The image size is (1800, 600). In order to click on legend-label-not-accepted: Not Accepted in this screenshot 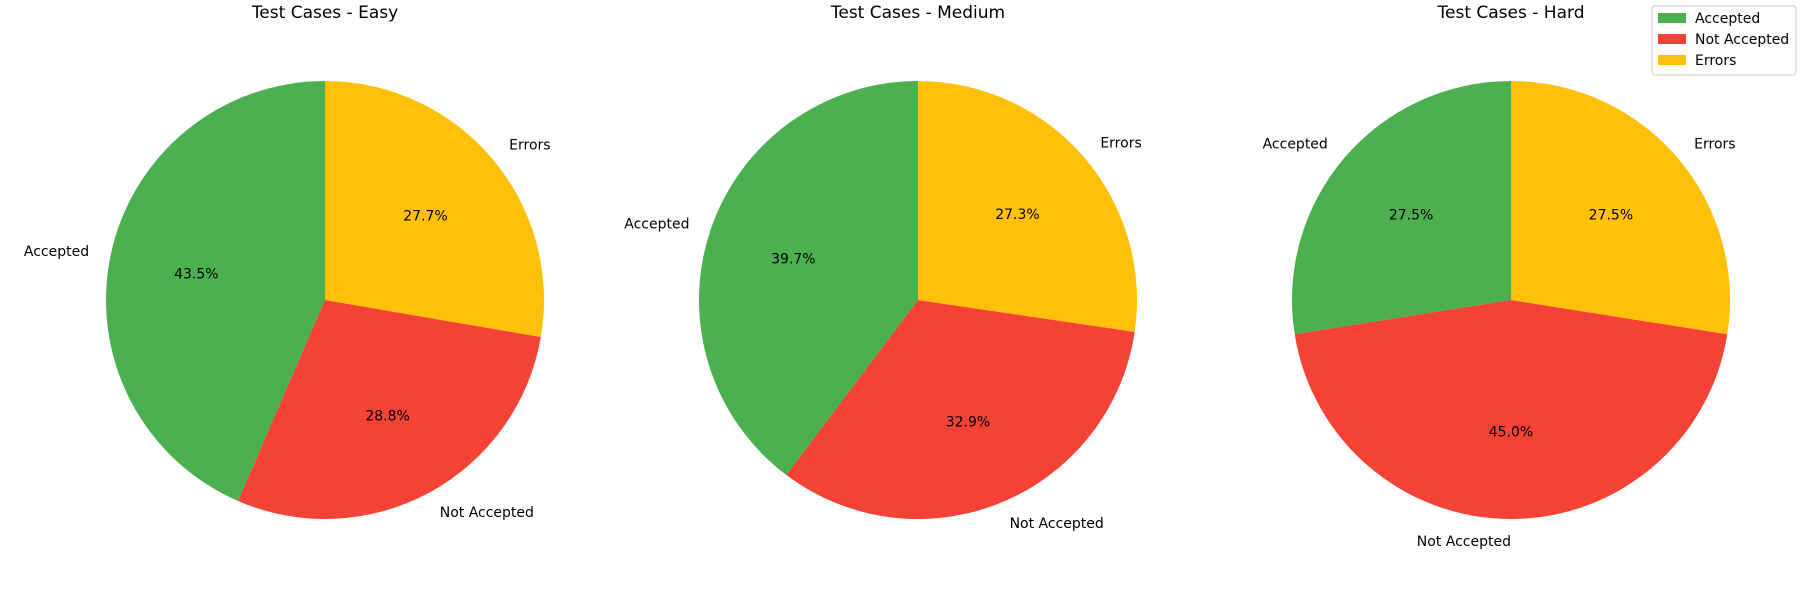, I will do `click(1742, 40)`.